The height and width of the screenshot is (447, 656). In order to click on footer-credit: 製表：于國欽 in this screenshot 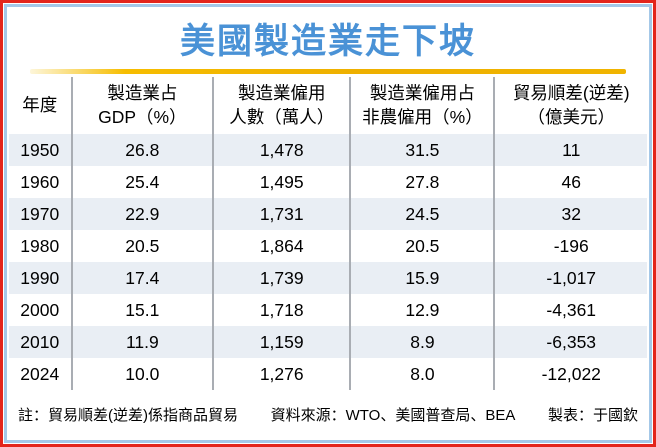, I will do `click(592, 415)`.